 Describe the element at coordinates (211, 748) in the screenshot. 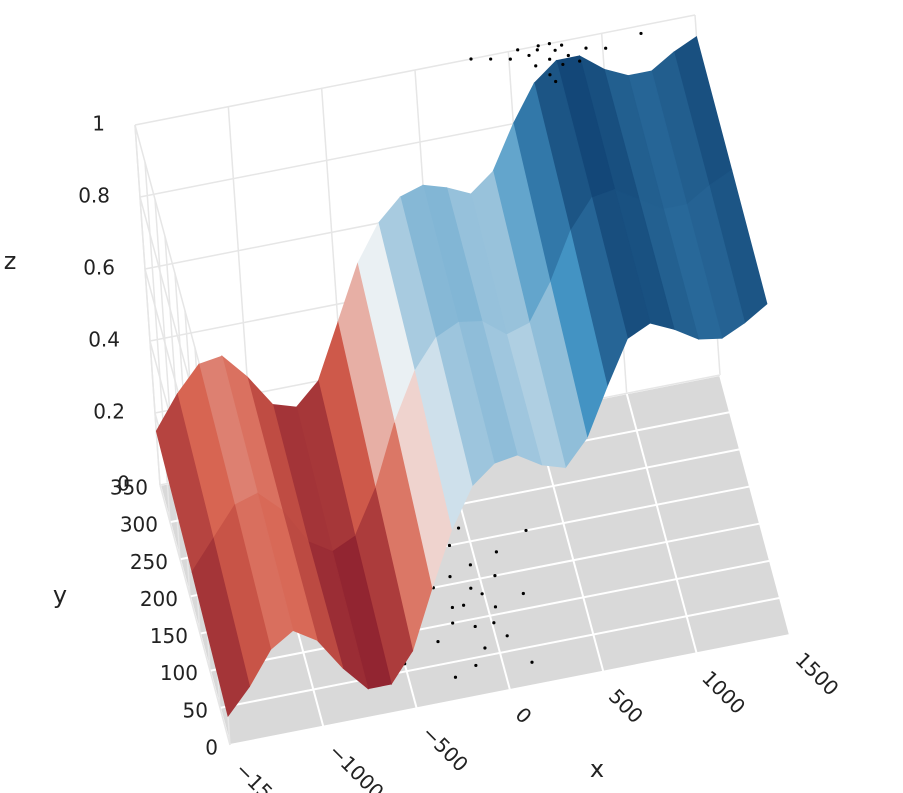

I see `y-tick-label: 0` at that location.